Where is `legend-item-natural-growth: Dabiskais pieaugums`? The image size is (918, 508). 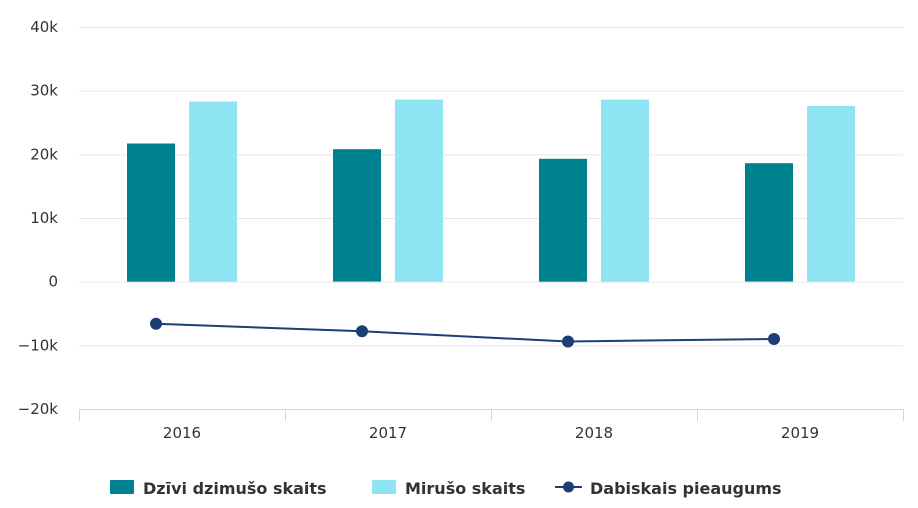
legend-item-natural-growth: Dabiskais pieaugums is located at coordinates (668, 488).